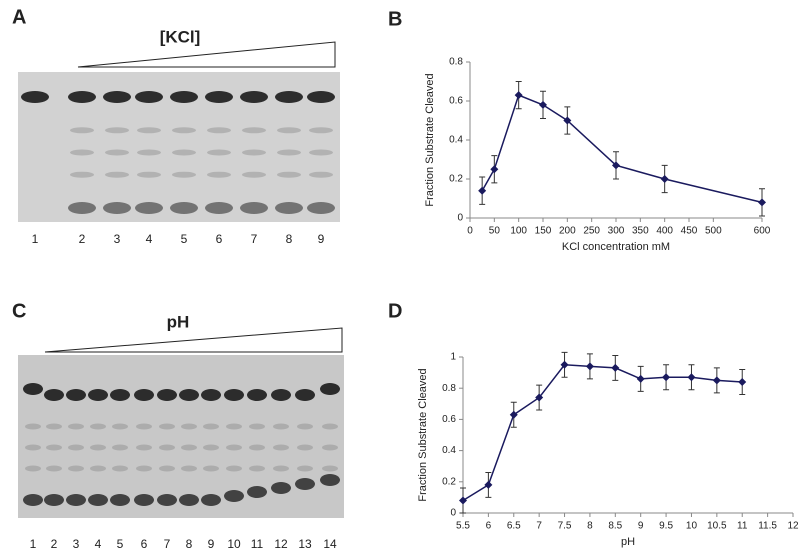  Describe the element at coordinates (19, 311) in the screenshot. I see `panel-label: C` at that location.